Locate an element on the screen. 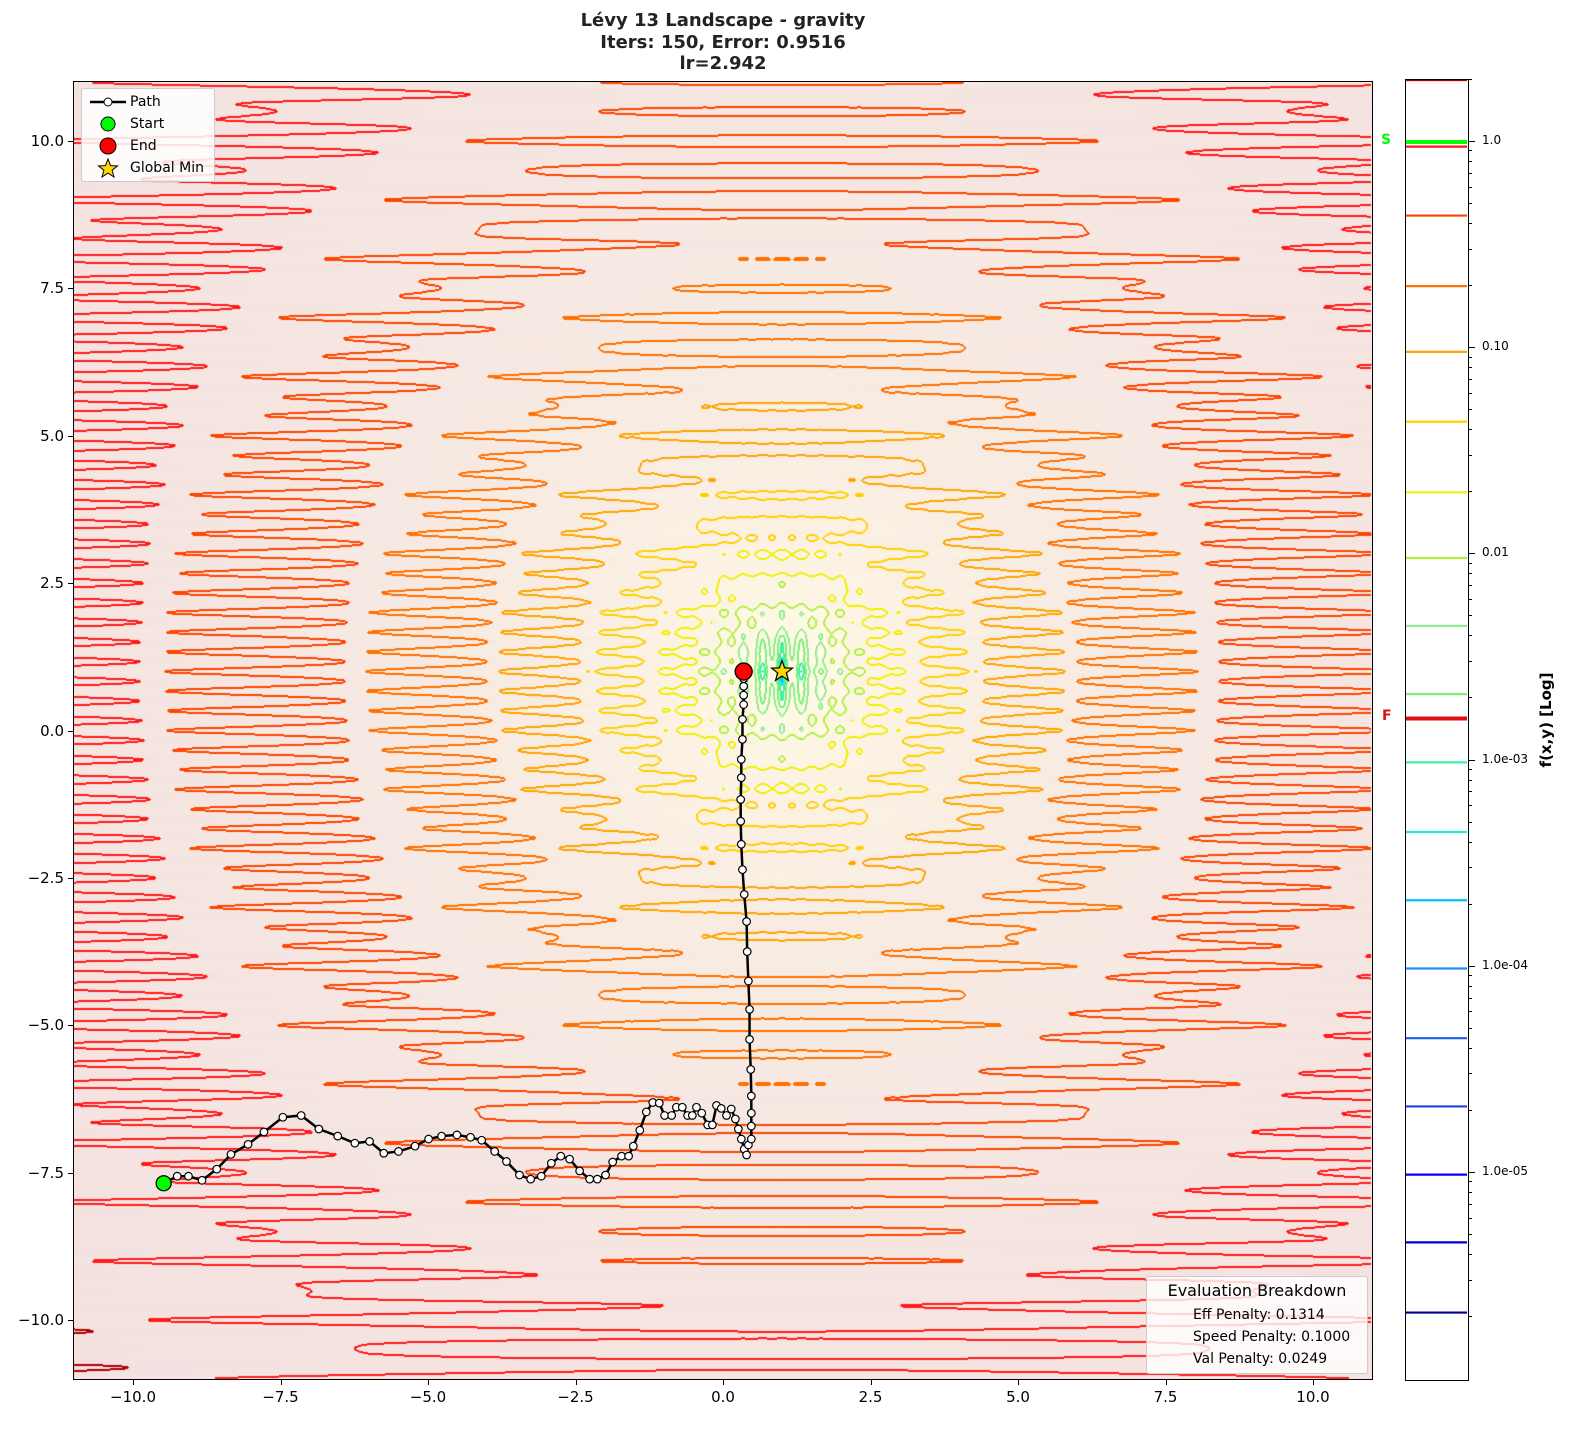 The width and height of the screenshot is (1584, 1436). colorbar-tick-label: 1.0e-03 is located at coordinates (1505, 758).